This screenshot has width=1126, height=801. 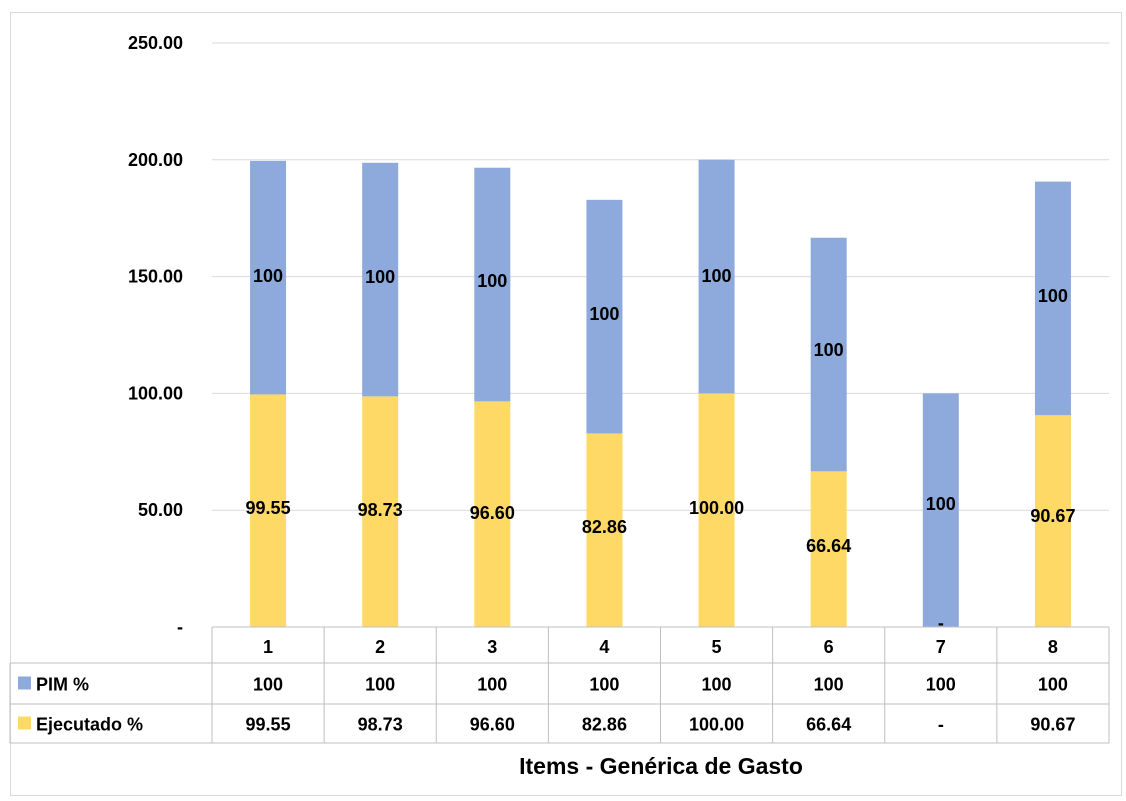 I want to click on data-label: 90.67, so click(x=1052, y=516).